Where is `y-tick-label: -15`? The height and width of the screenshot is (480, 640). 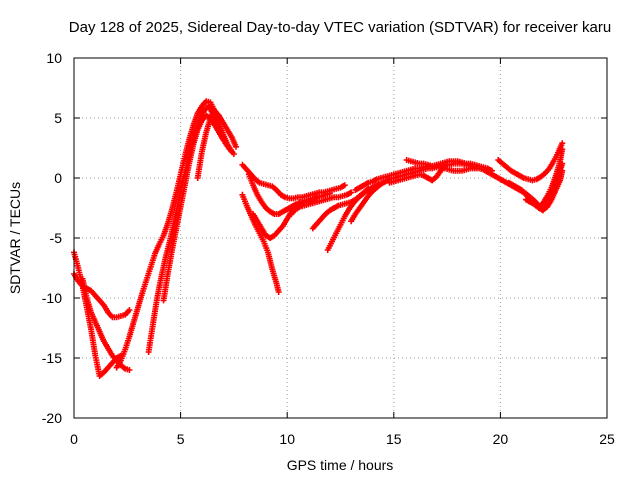
y-tick-label: -15 is located at coordinates (52, 358).